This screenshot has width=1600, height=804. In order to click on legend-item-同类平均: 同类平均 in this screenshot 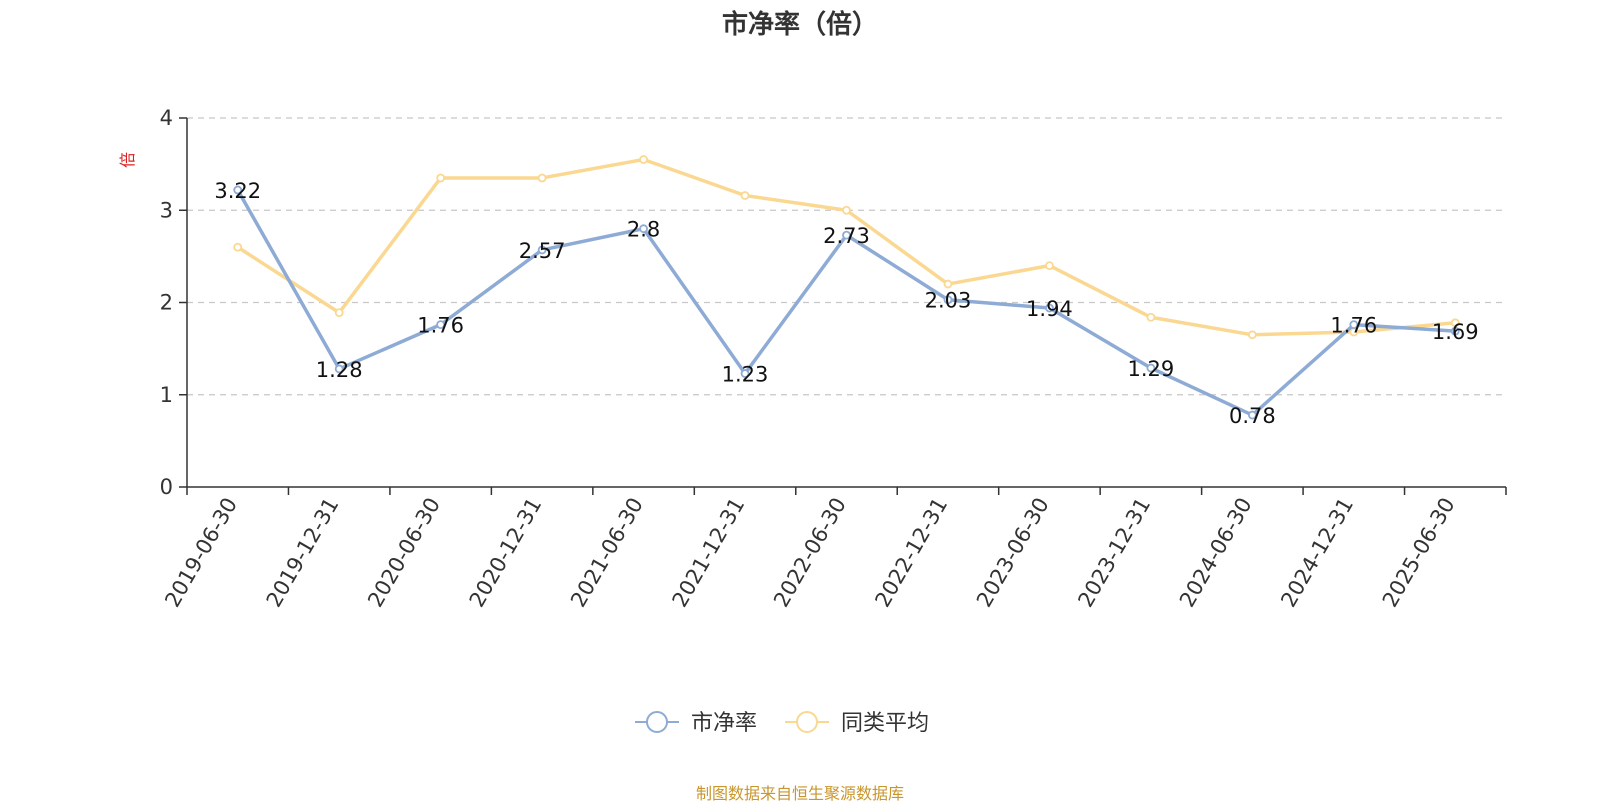, I will do `click(857, 723)`.